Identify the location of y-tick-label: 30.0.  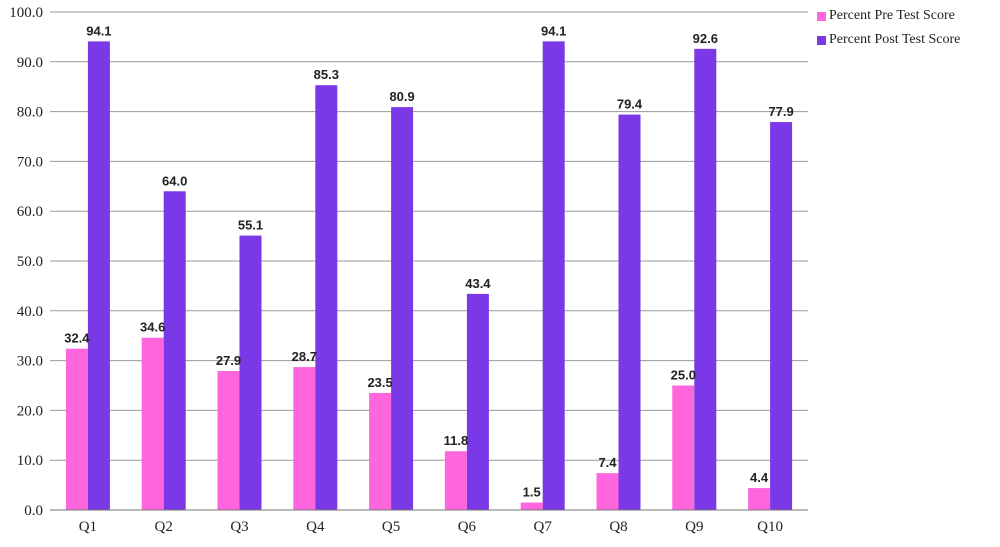
(30, 362).